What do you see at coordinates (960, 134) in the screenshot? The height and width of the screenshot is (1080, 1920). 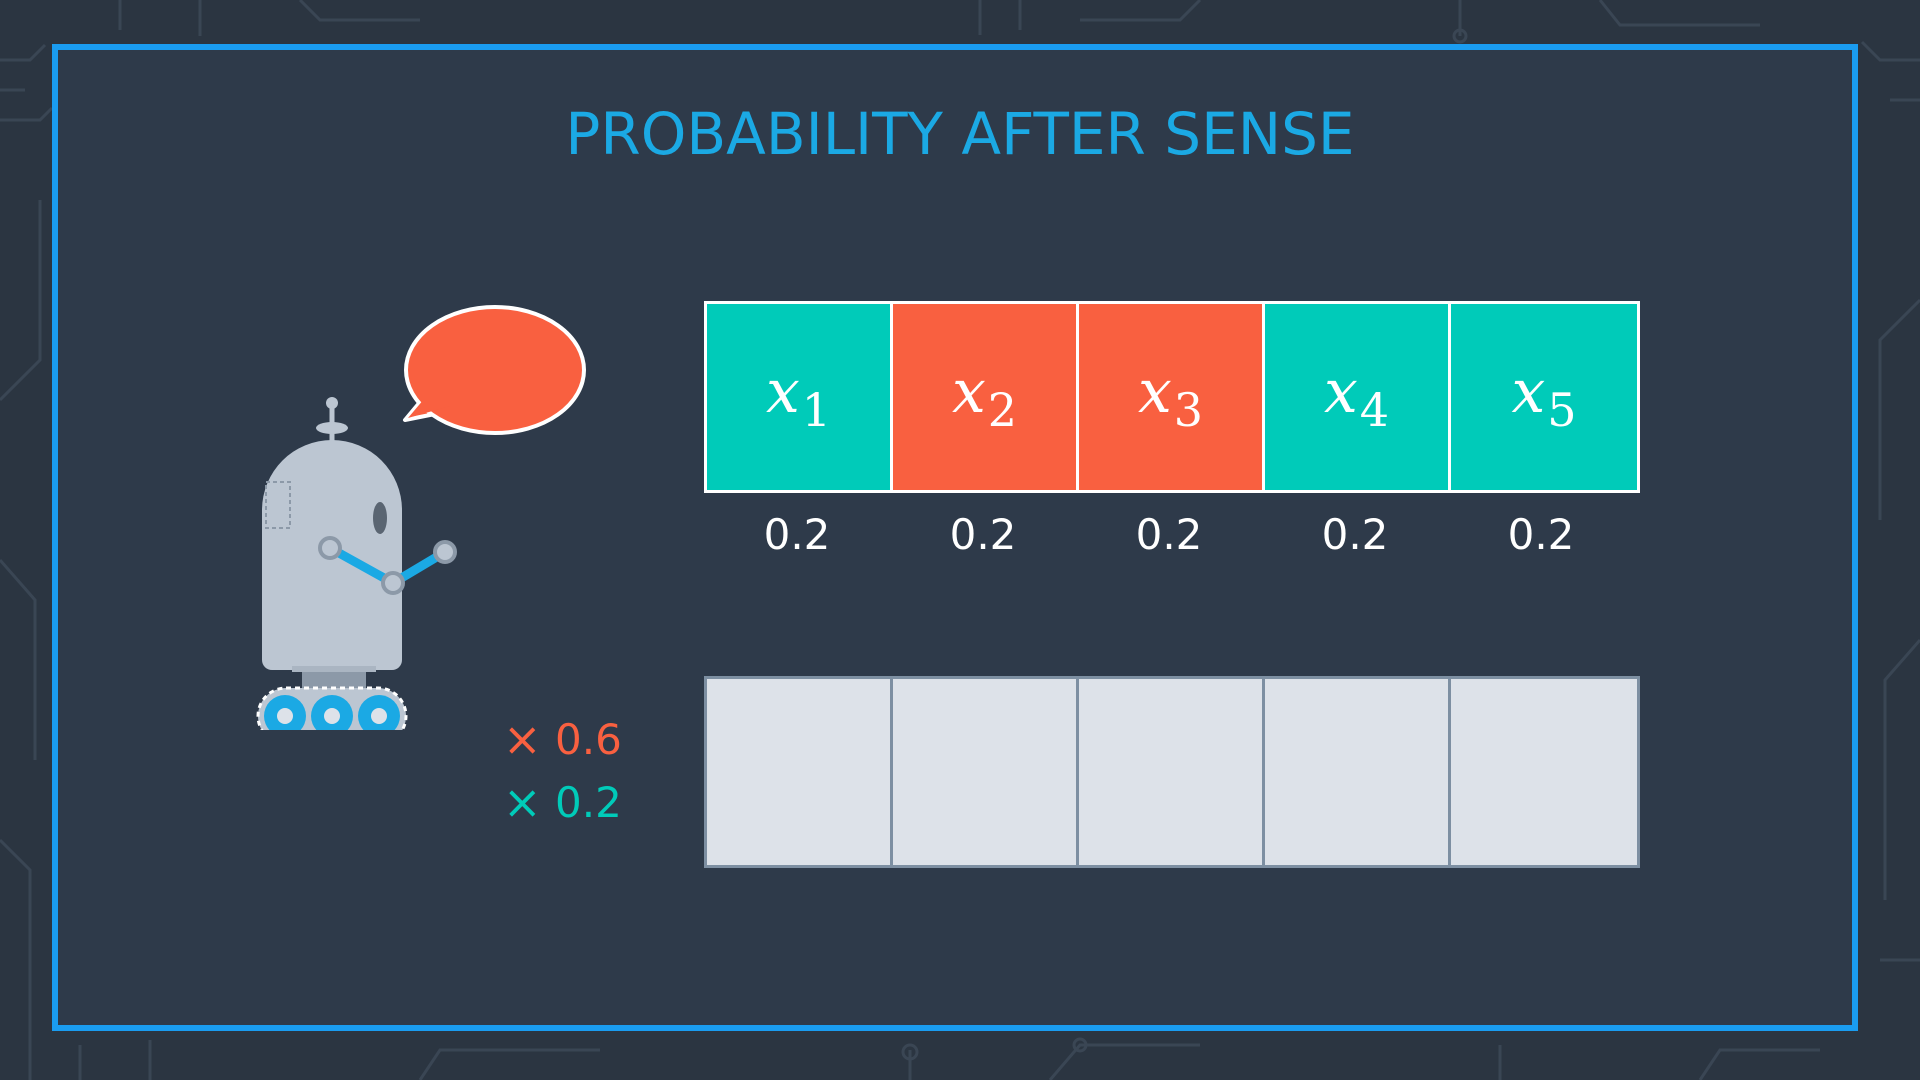 I see `slide-title: PROBABILITY AFTER SENSE` at bounding box center [960, 134].